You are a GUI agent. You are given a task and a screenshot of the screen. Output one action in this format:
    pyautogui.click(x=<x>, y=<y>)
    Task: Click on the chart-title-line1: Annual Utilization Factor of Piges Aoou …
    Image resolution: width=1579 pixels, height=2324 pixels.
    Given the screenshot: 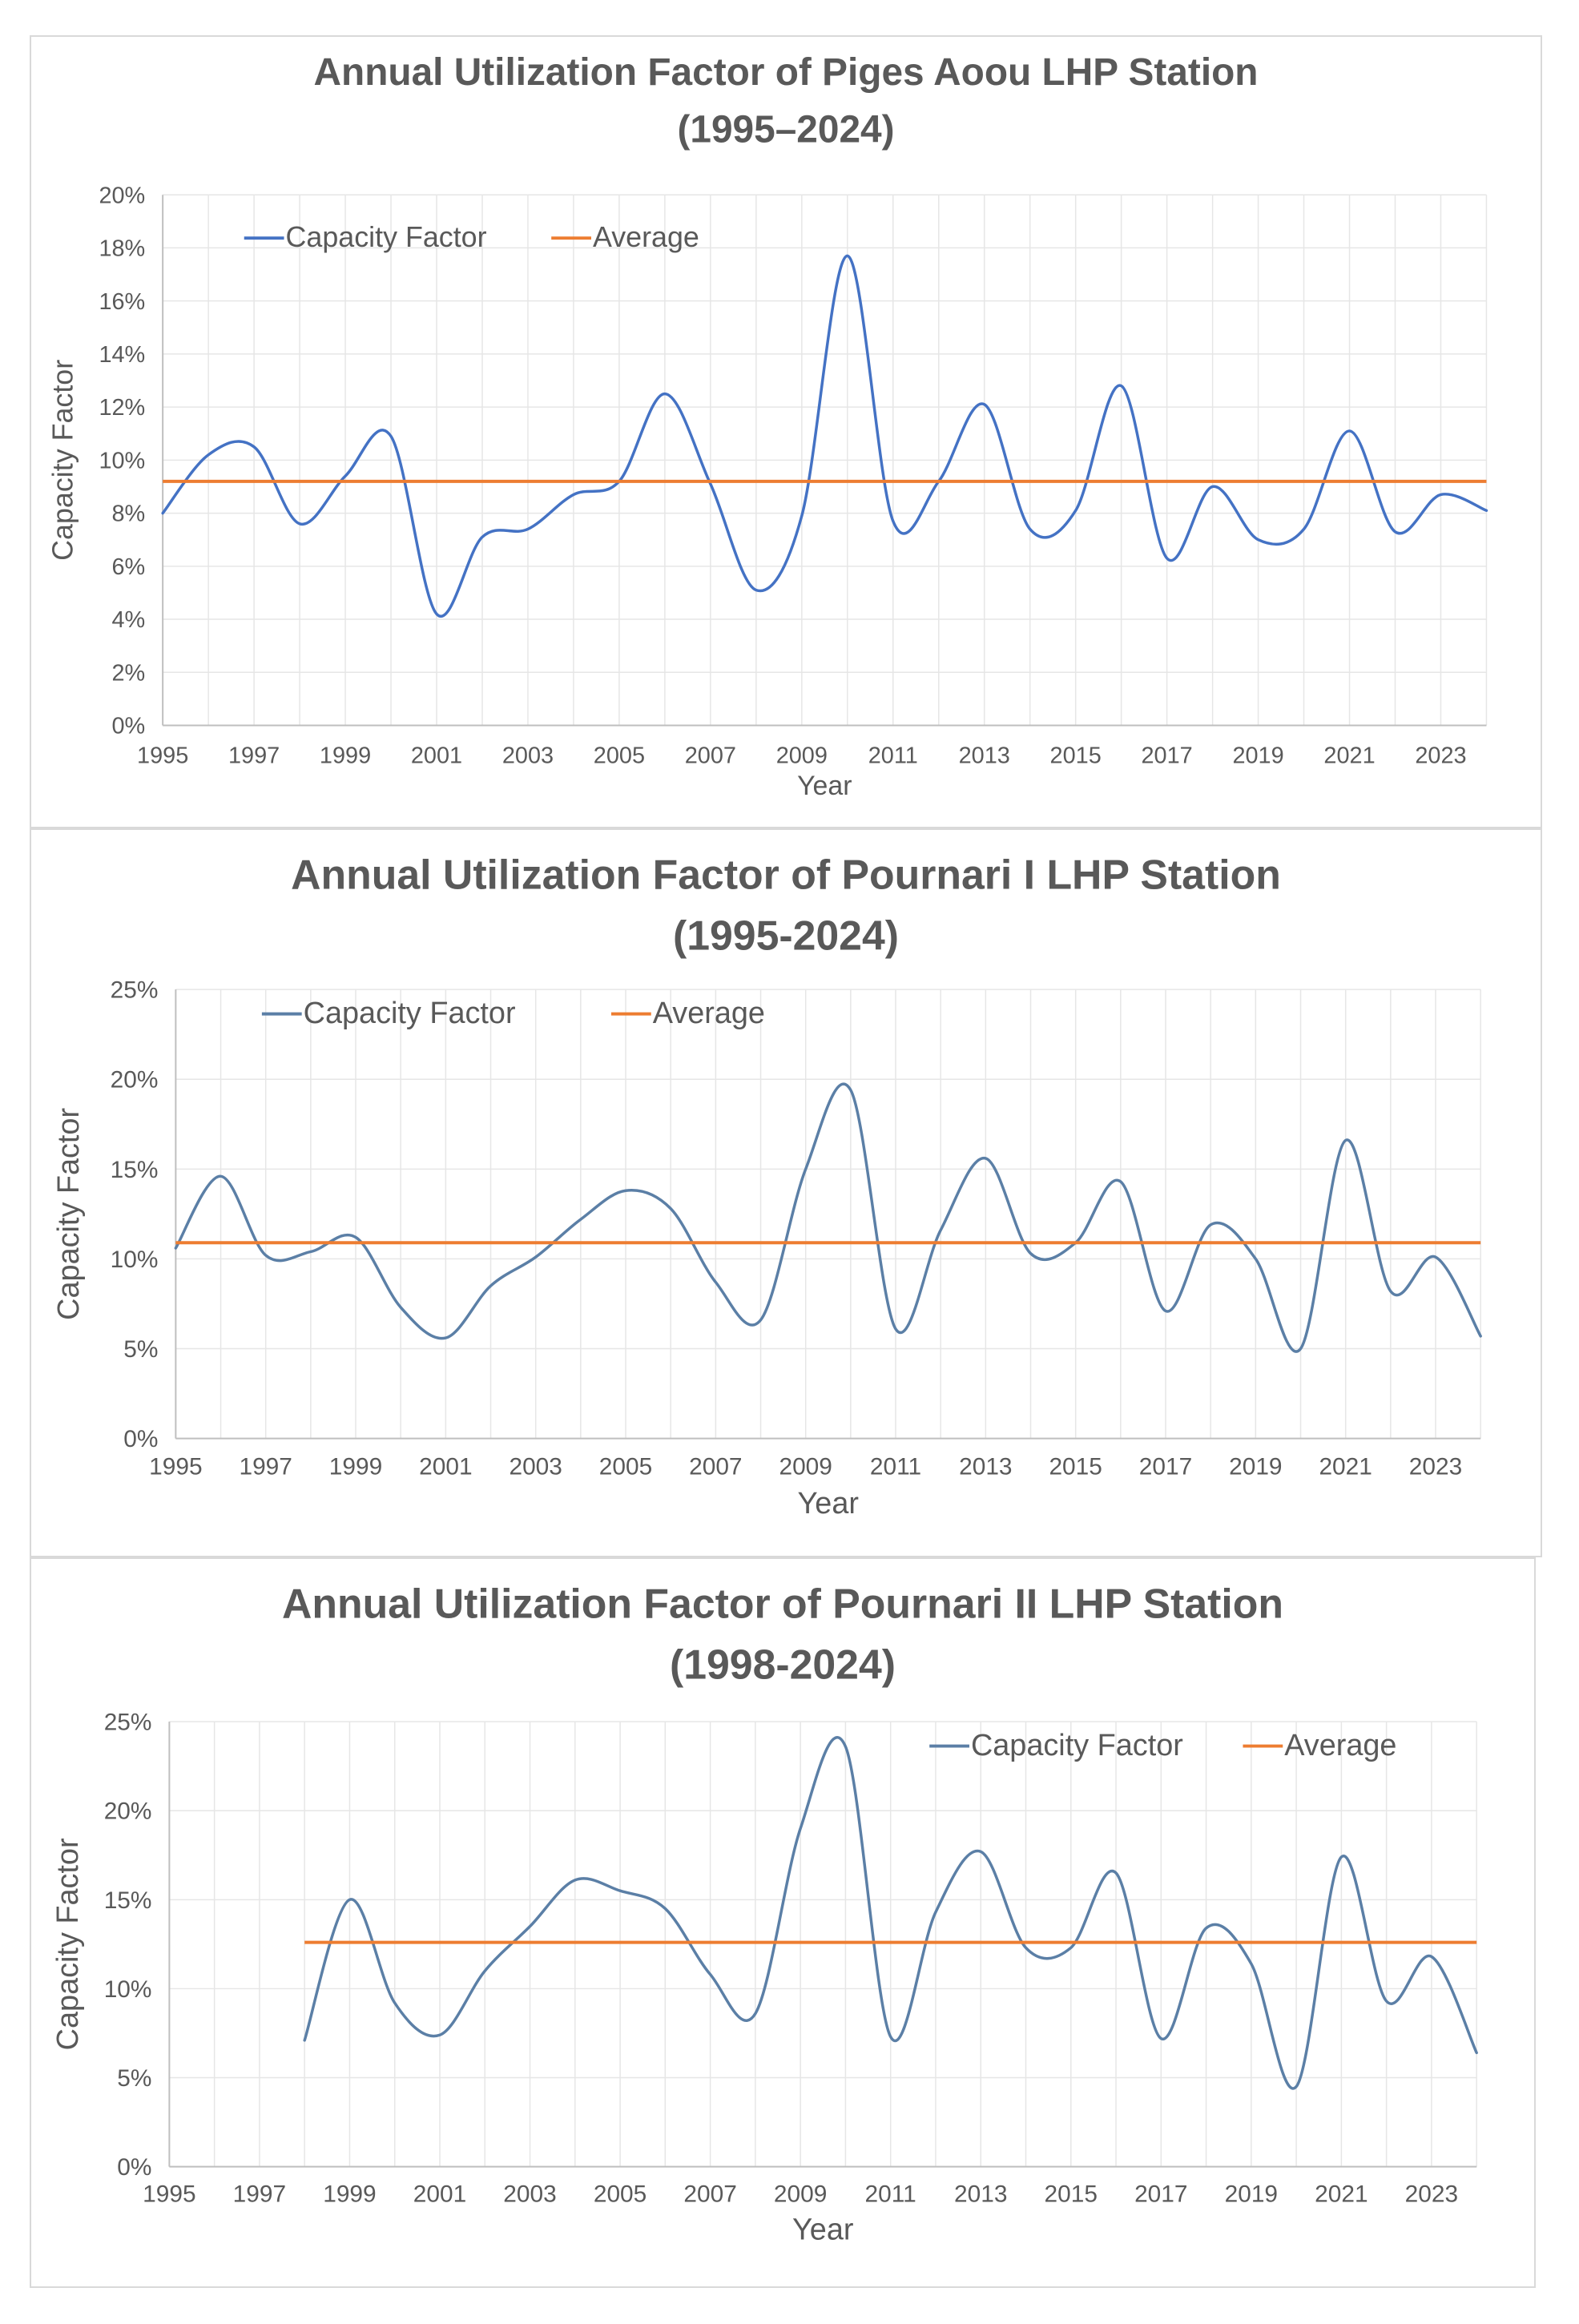 What is the action you would take?
    pyautogui.click(x=785, y=72)
    